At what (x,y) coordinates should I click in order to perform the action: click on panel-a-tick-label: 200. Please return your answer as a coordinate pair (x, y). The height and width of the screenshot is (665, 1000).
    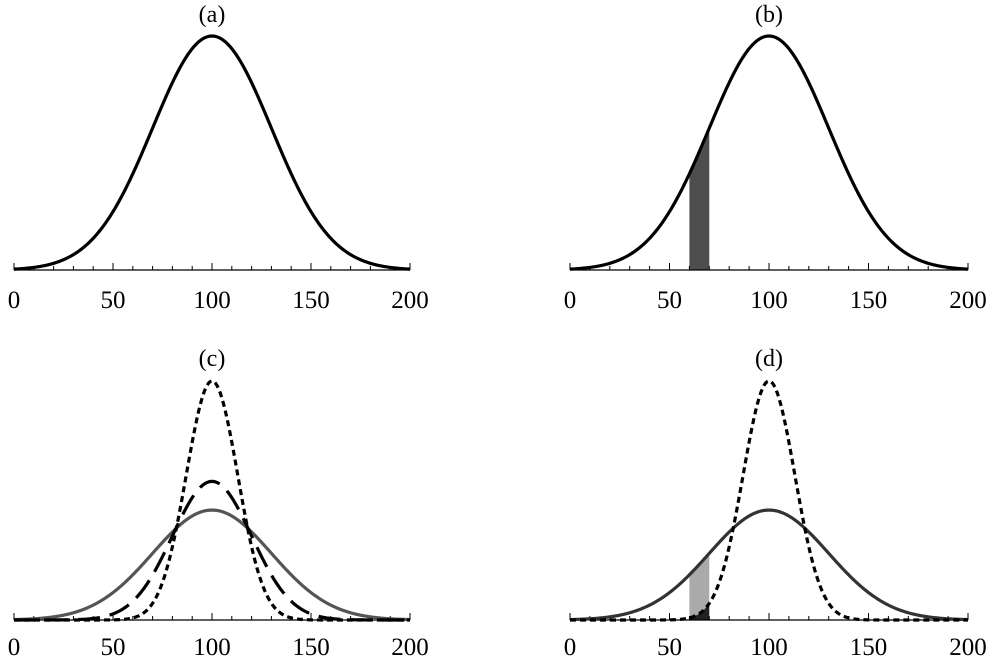
    Looking at the image, I should click on (410, 300).